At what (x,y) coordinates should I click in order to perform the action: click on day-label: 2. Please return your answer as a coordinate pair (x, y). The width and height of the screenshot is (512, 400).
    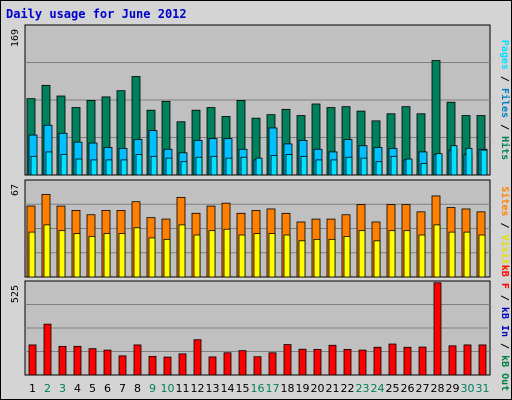
    Looking at the image, I should click on (47, 388).